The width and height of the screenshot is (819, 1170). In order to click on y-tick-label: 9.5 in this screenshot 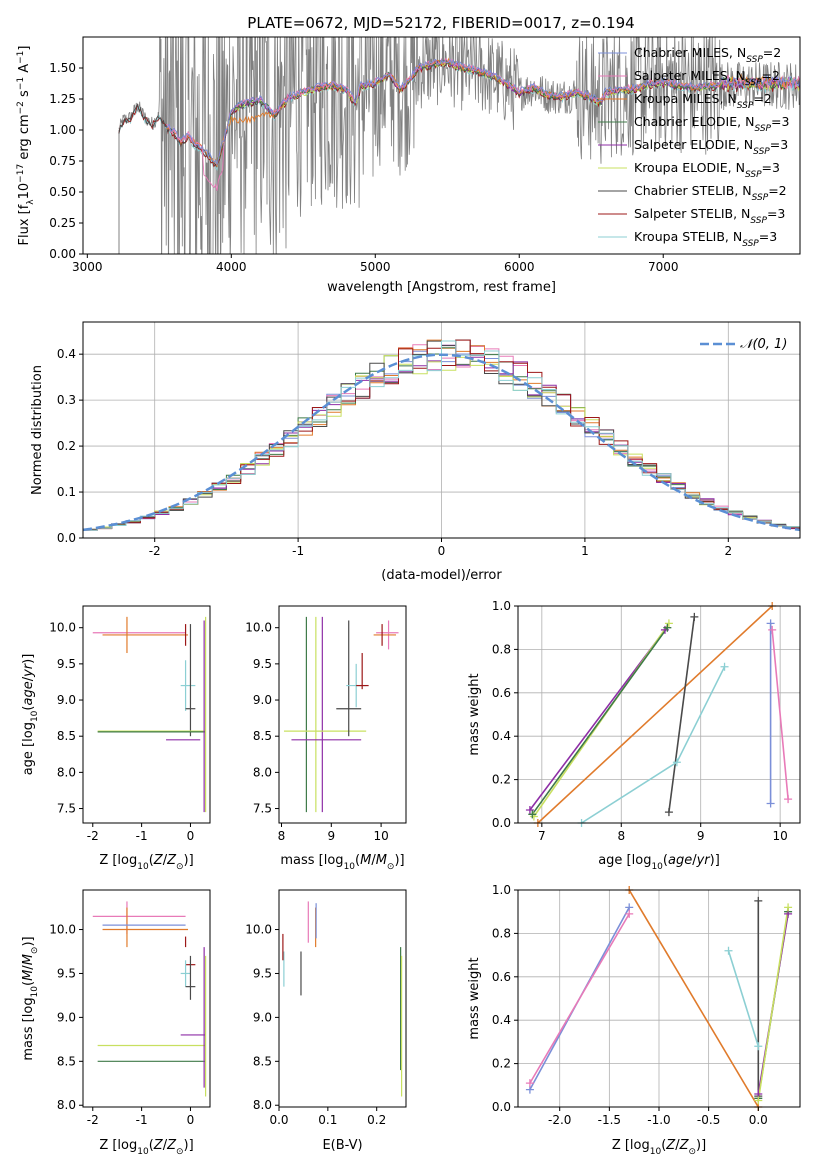, I will do `click(66, 664)`.